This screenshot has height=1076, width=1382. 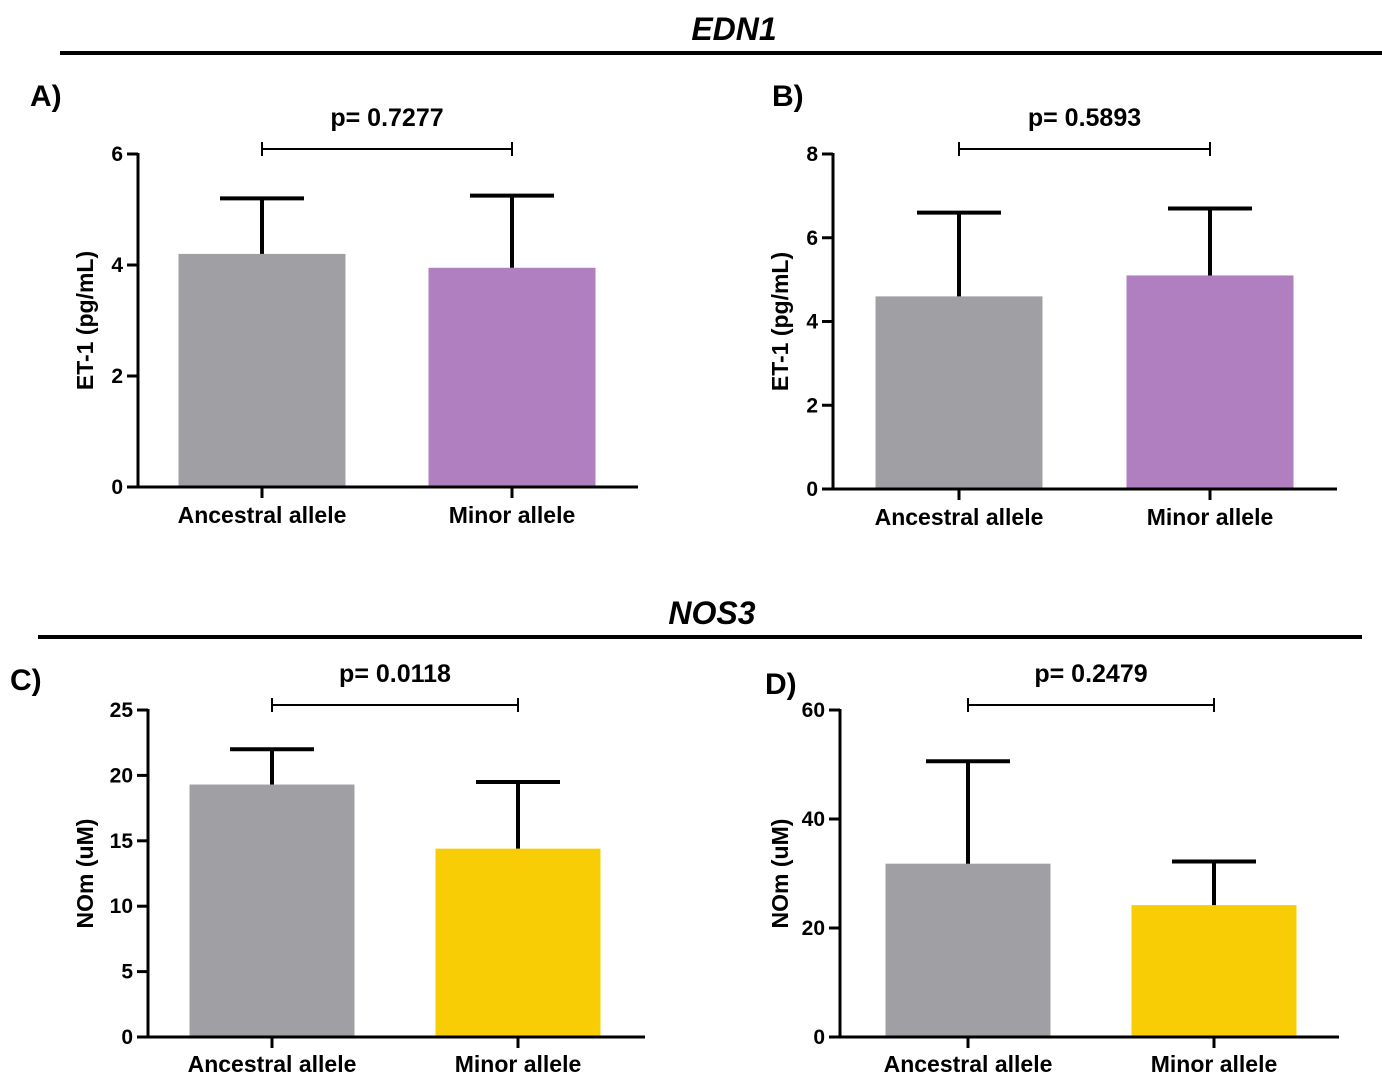 What do you see at coordinates (813, 819) in the screenshot?
I see `y-tick-label: 40` at bounding box center [813, 819].